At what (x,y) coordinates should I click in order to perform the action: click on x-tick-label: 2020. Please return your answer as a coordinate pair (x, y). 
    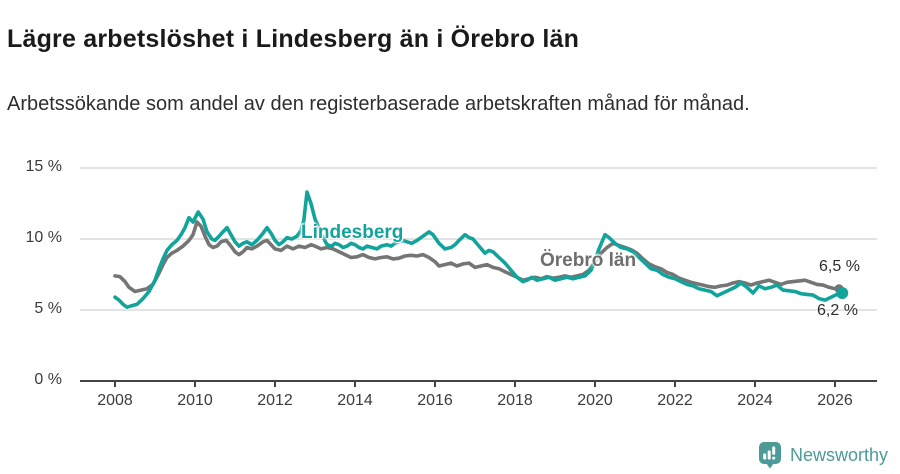
    Looking at the image, I should click on (595, 400).